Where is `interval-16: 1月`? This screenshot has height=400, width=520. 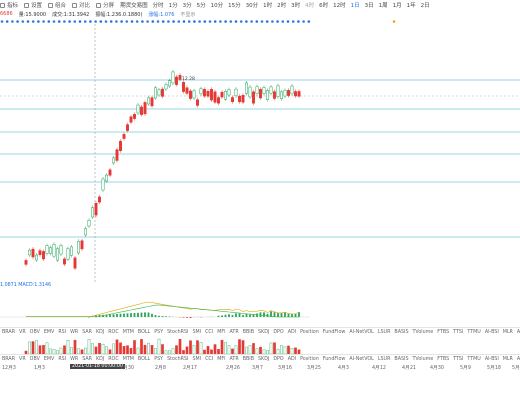 interval-16: 1月 is located at coordinates (397, 6).